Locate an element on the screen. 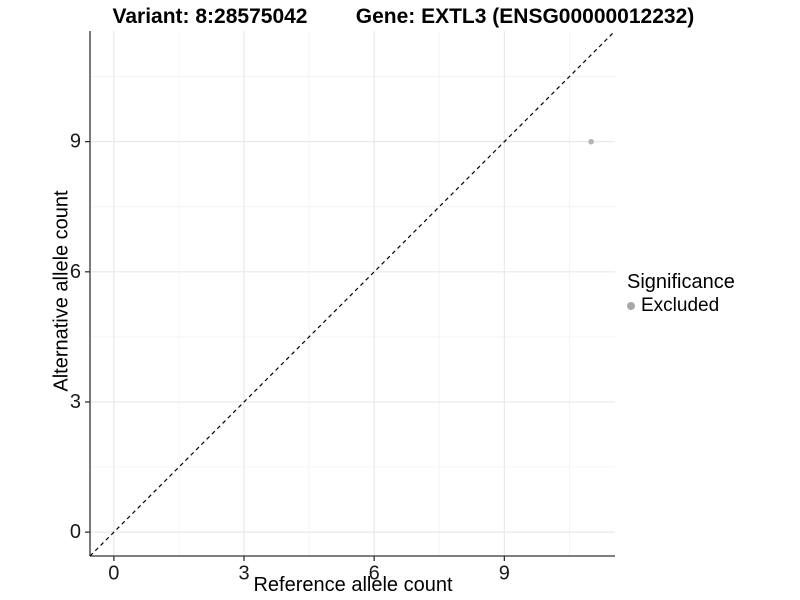 This screenshot has width=800, height=600. excluded-point-icon is located at coordinates (631, 306).